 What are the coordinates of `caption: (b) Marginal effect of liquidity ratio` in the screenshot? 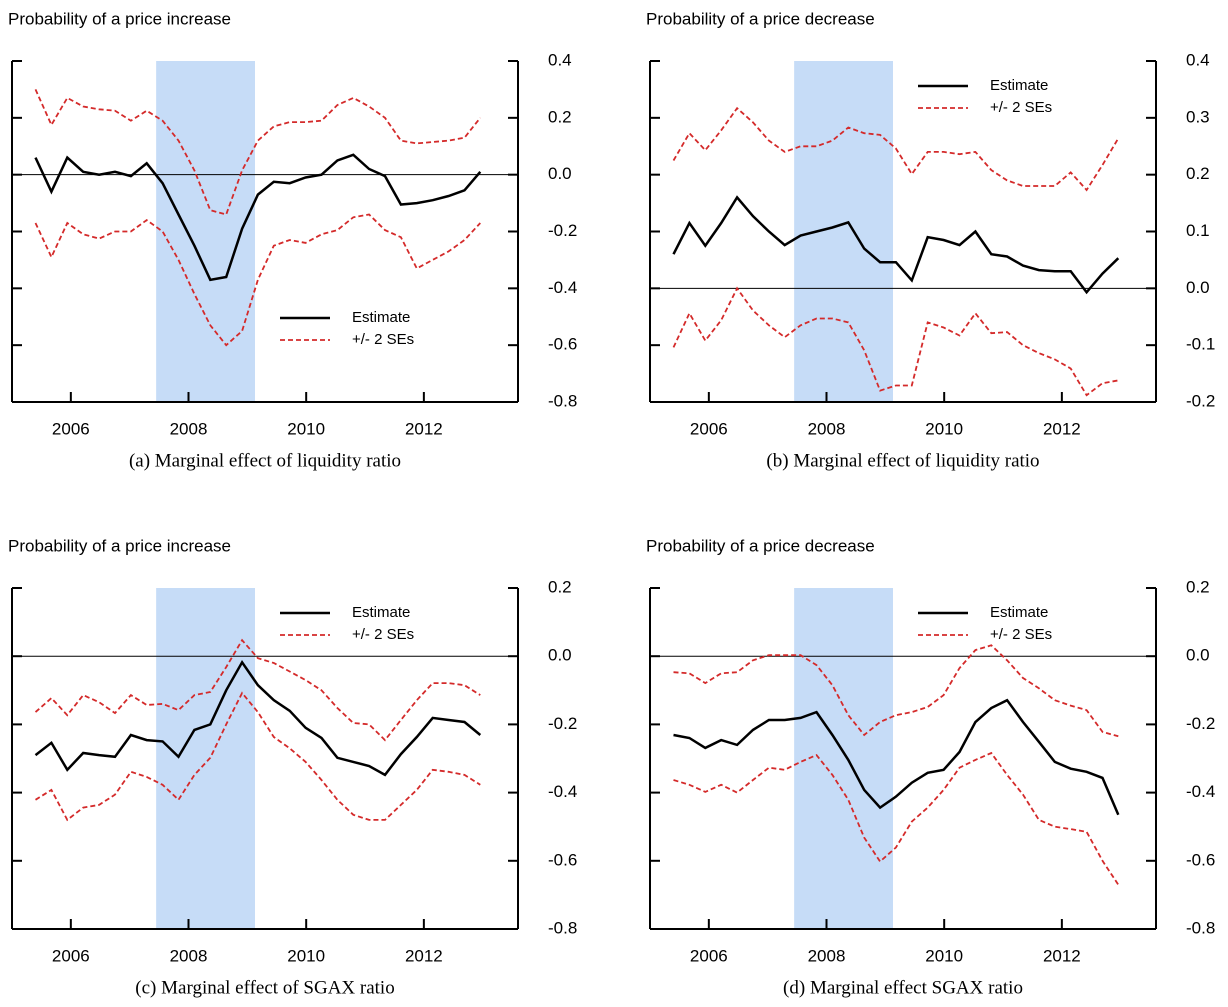 It's located at (902, 460).